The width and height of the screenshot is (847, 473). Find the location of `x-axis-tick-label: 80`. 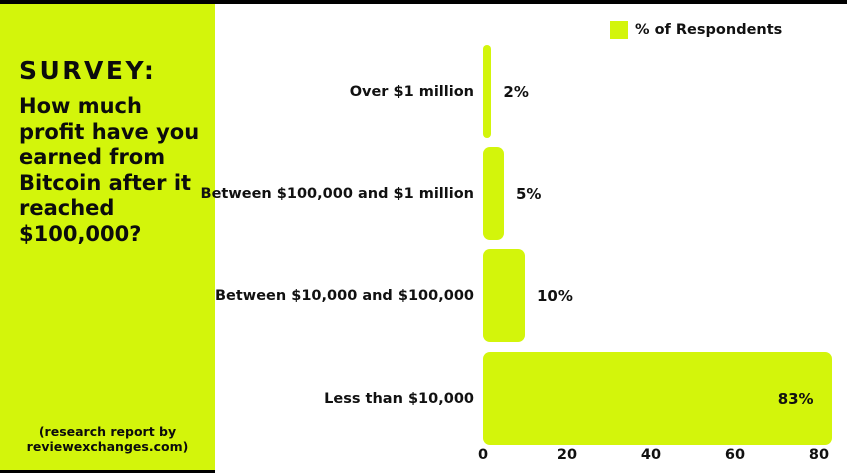

x-axis-tick-label: 80 is located at coordinates (819, 455).